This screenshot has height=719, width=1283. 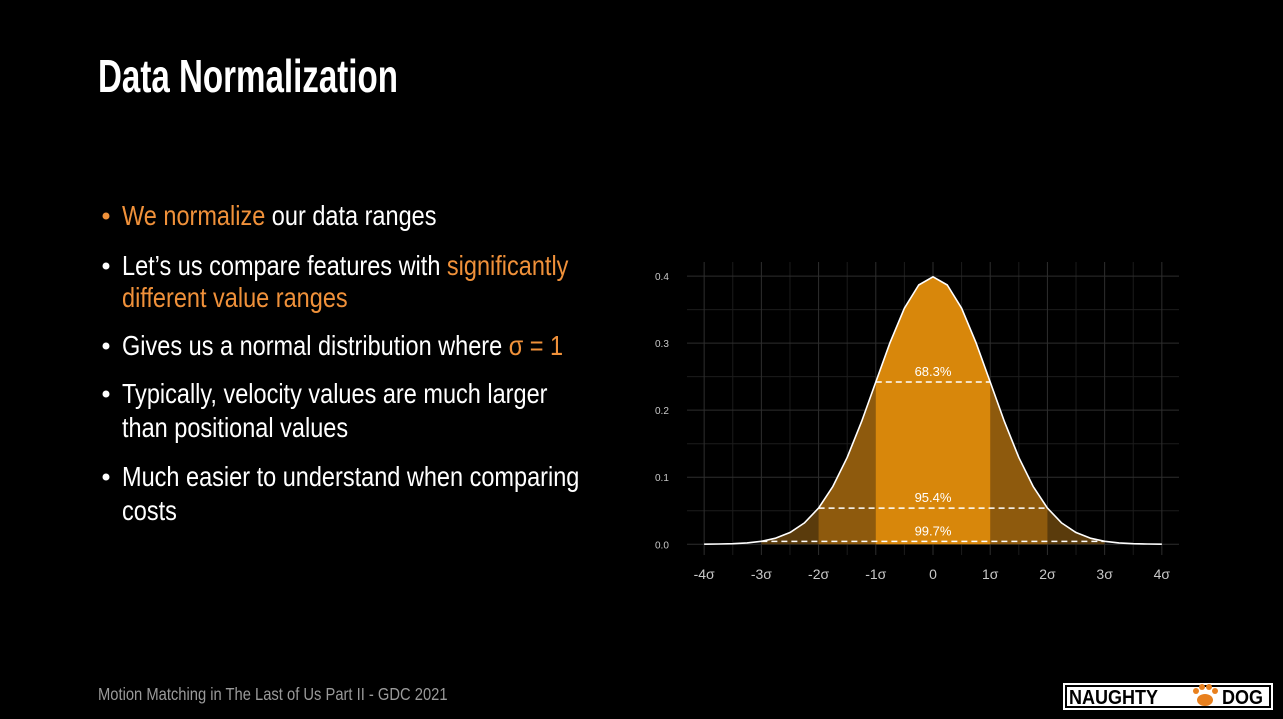 I want to click on bullet-segment: Gives us a normal distribution where, so click(x=315, y=346).